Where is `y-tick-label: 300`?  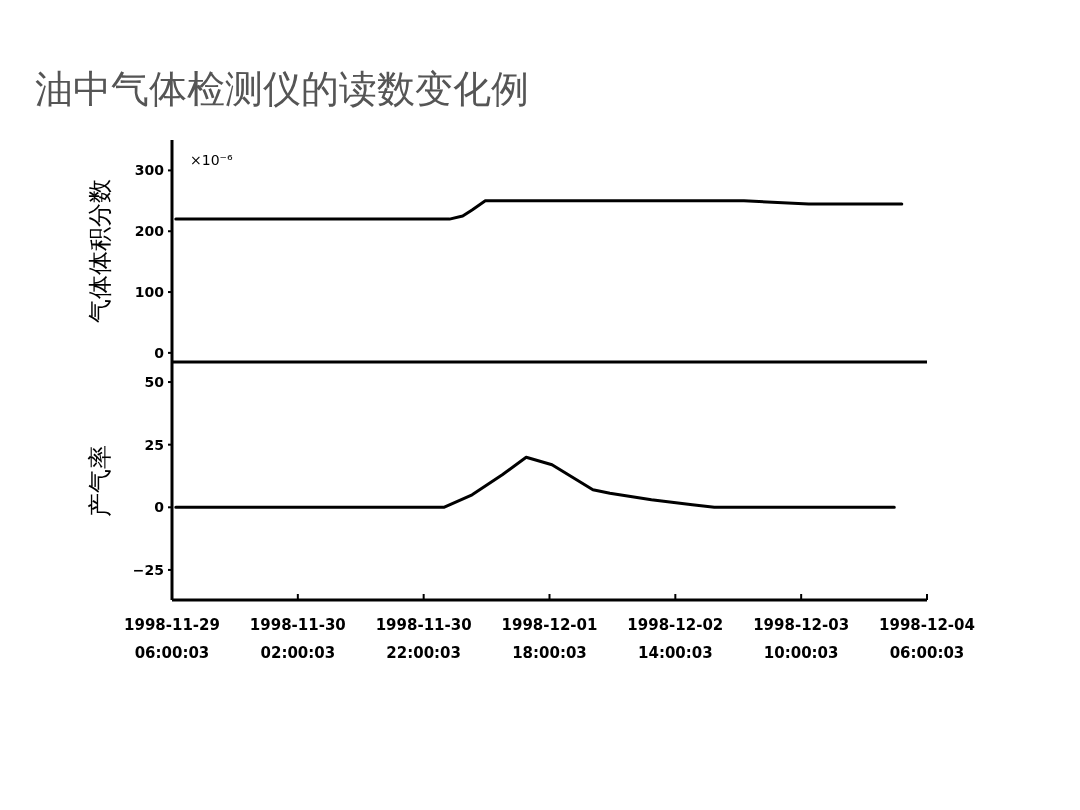 y-tick-label: 300 is located at coordinates (149, 170).